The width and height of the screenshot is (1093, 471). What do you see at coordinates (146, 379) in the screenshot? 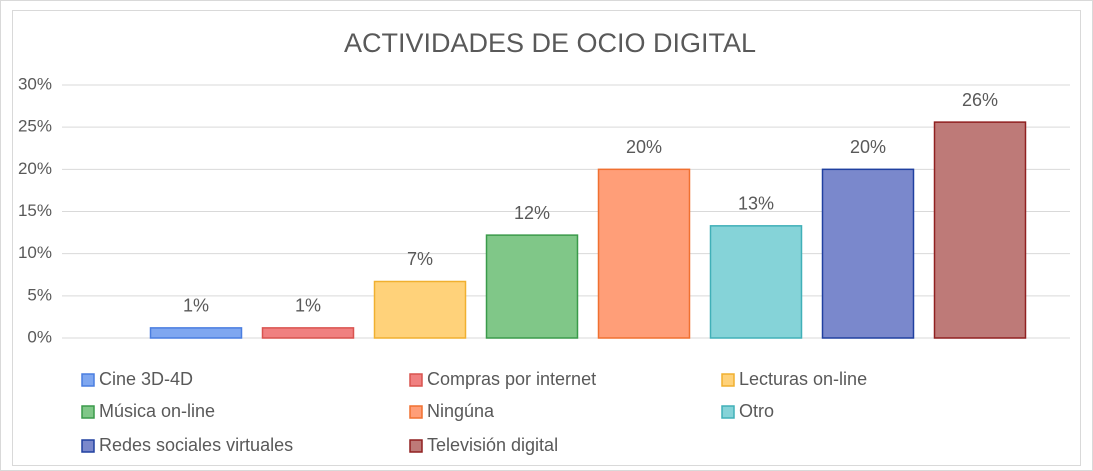
I see `legend-label: Cine 3D-4D` at bounding box center [146, 379].